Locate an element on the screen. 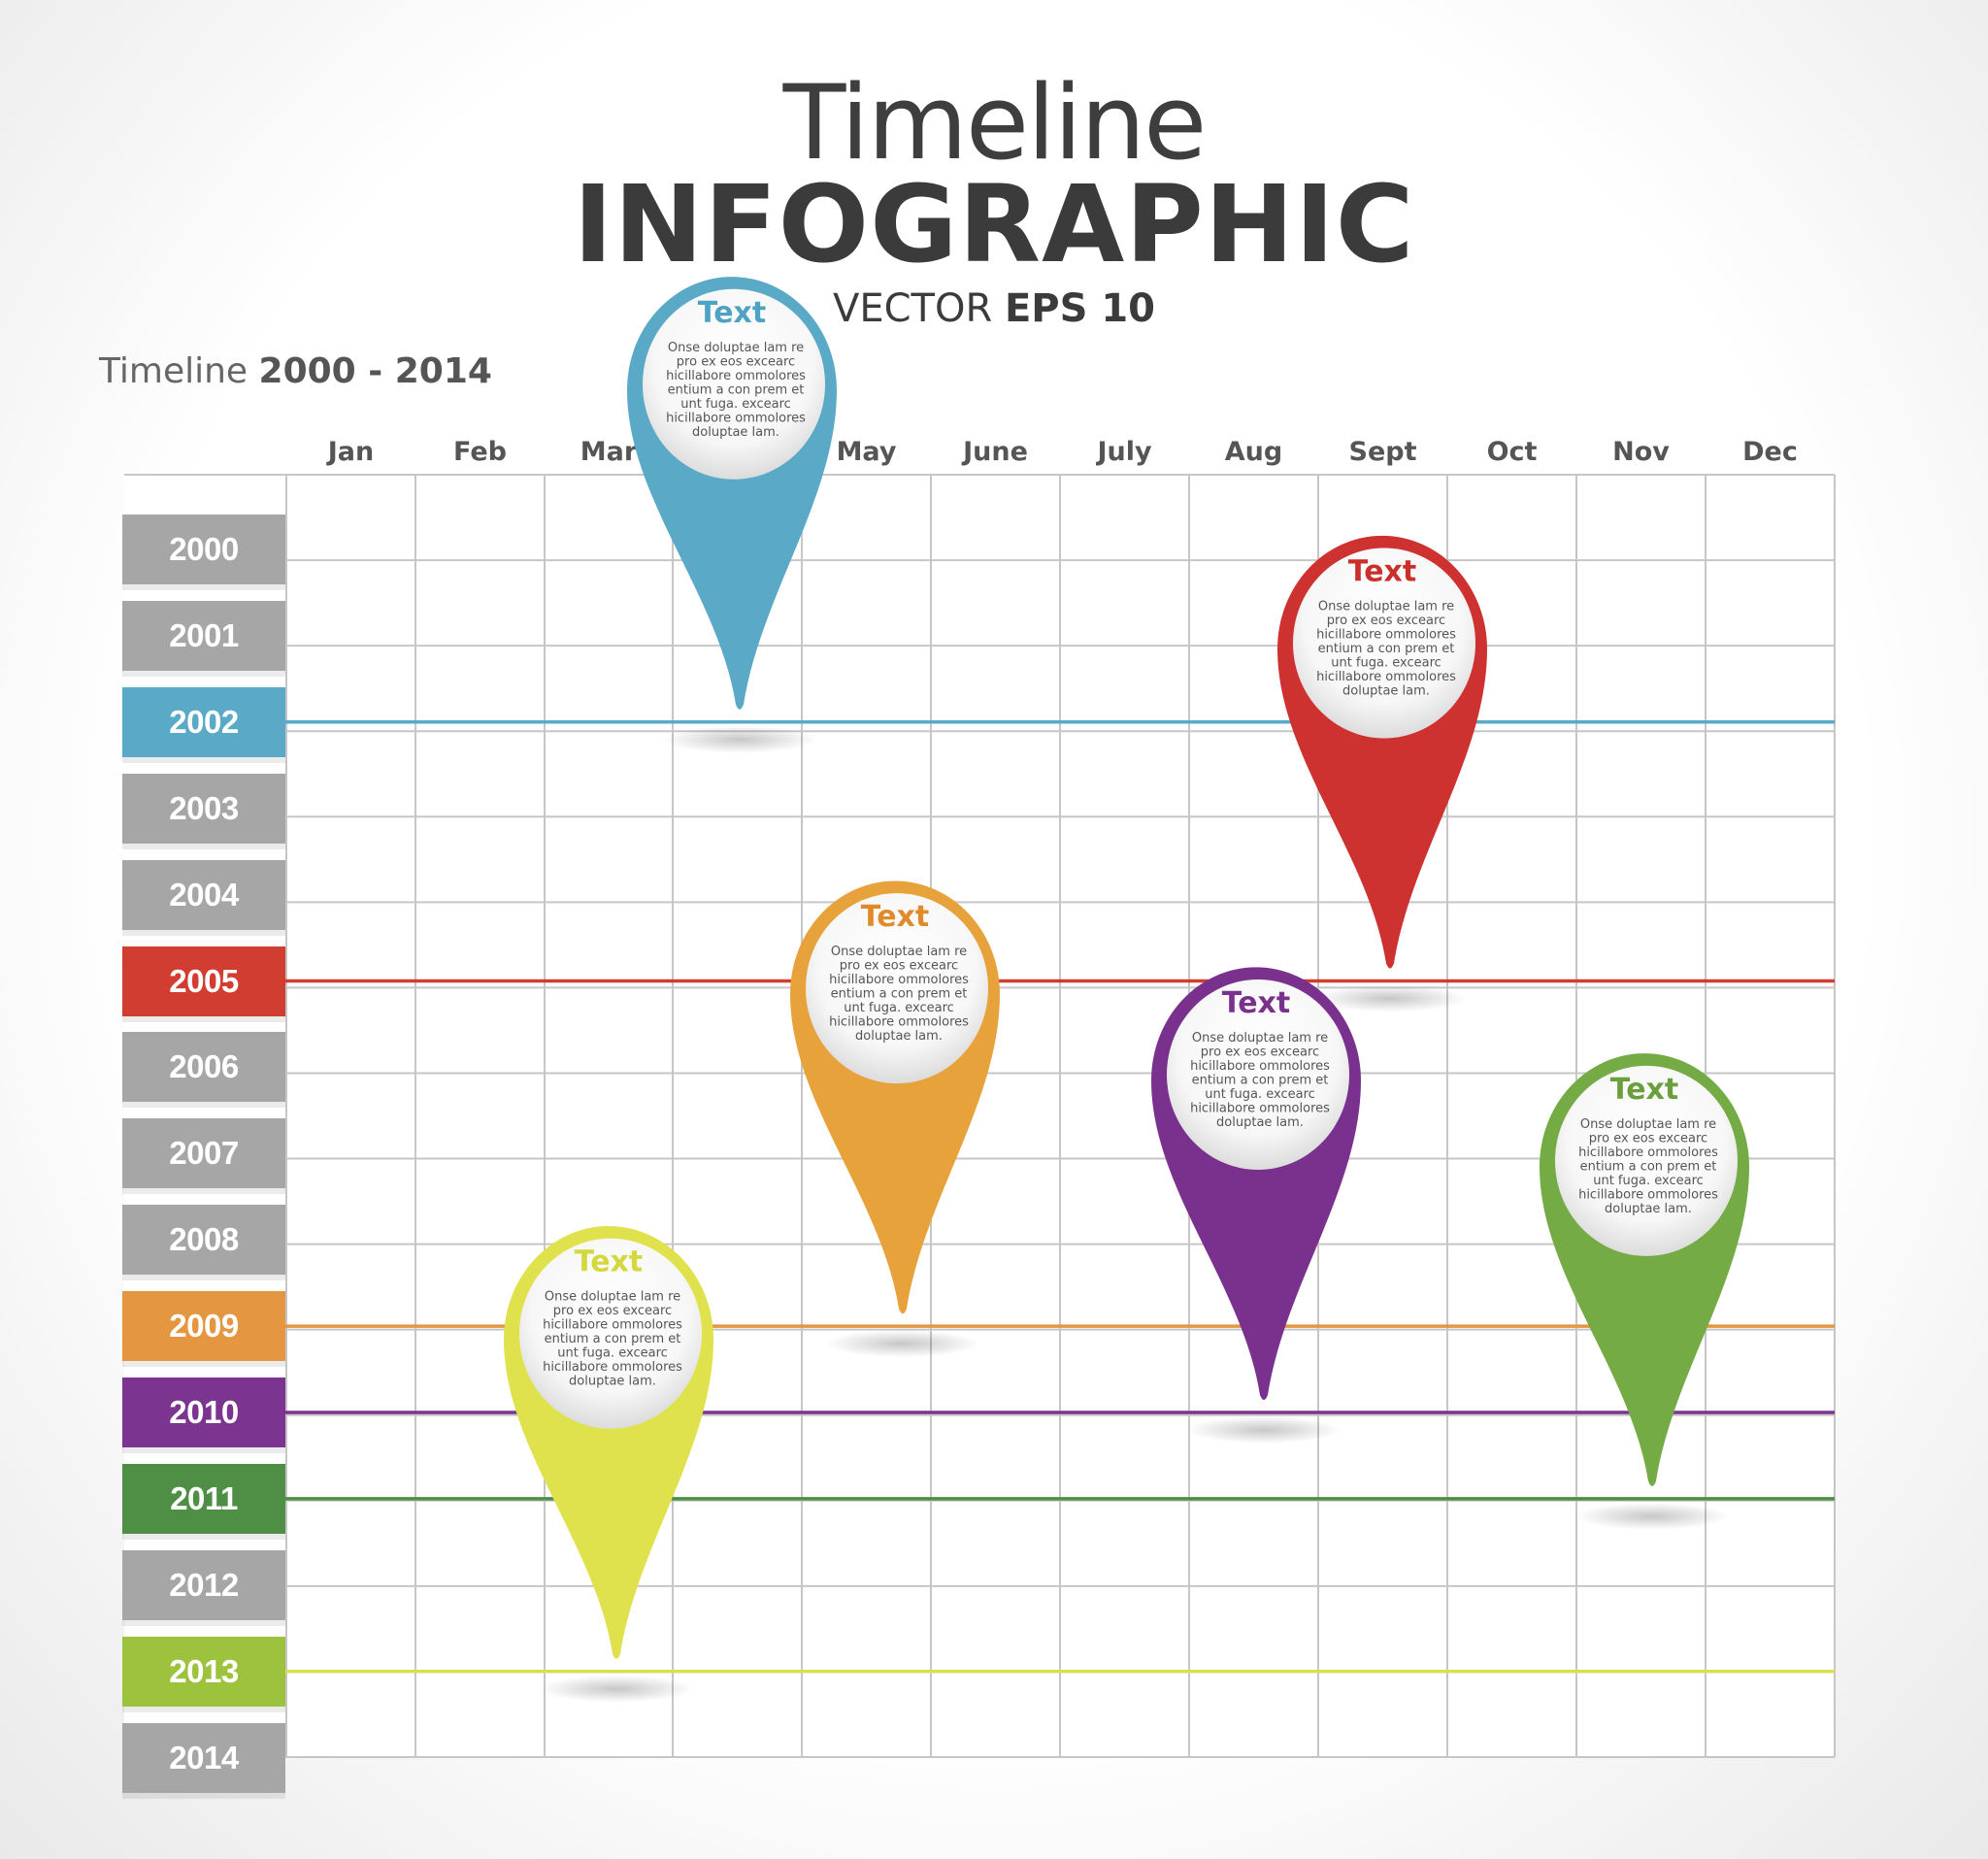 This screenshot has width=1988, height=1859. year-label-2010: 2010 is located at coordinates (203, 1416).